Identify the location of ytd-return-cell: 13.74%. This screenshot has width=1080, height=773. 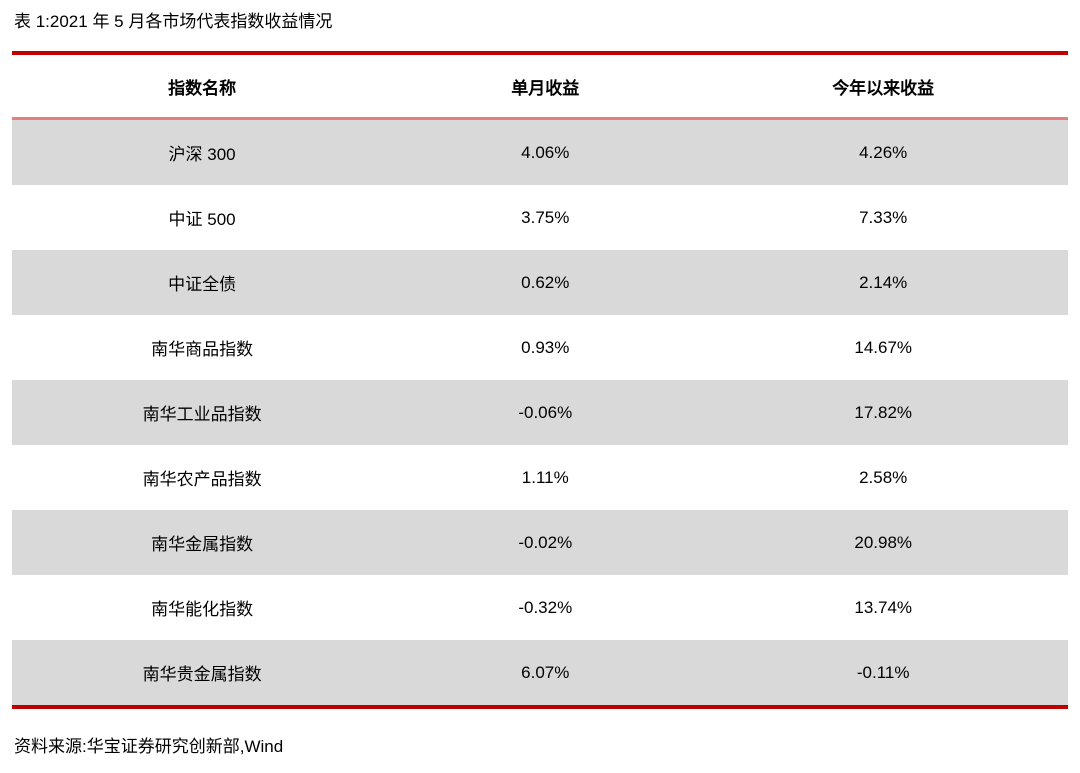
(883, 607).